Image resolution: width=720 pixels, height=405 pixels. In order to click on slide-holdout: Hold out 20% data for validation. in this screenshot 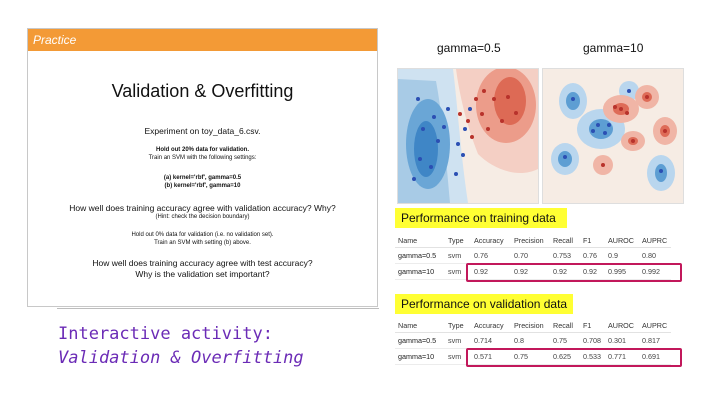, I will do `click(202, 150)`.